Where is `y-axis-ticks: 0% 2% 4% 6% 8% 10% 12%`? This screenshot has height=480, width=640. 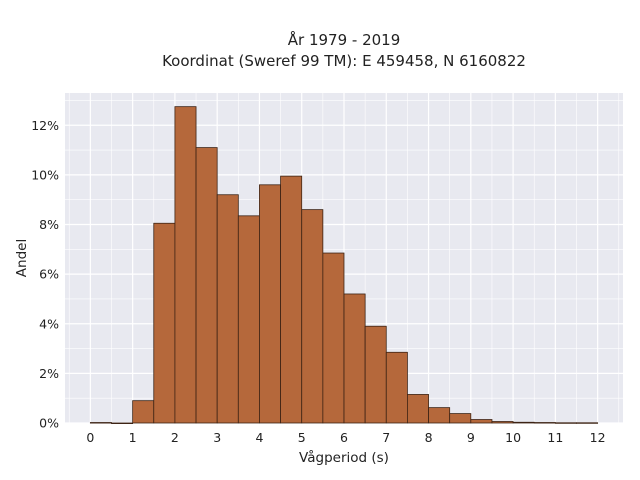 y-axis-ticks: 0% 2% 4% 6% 8% 10% 12% is located at coordinates (45, 274).